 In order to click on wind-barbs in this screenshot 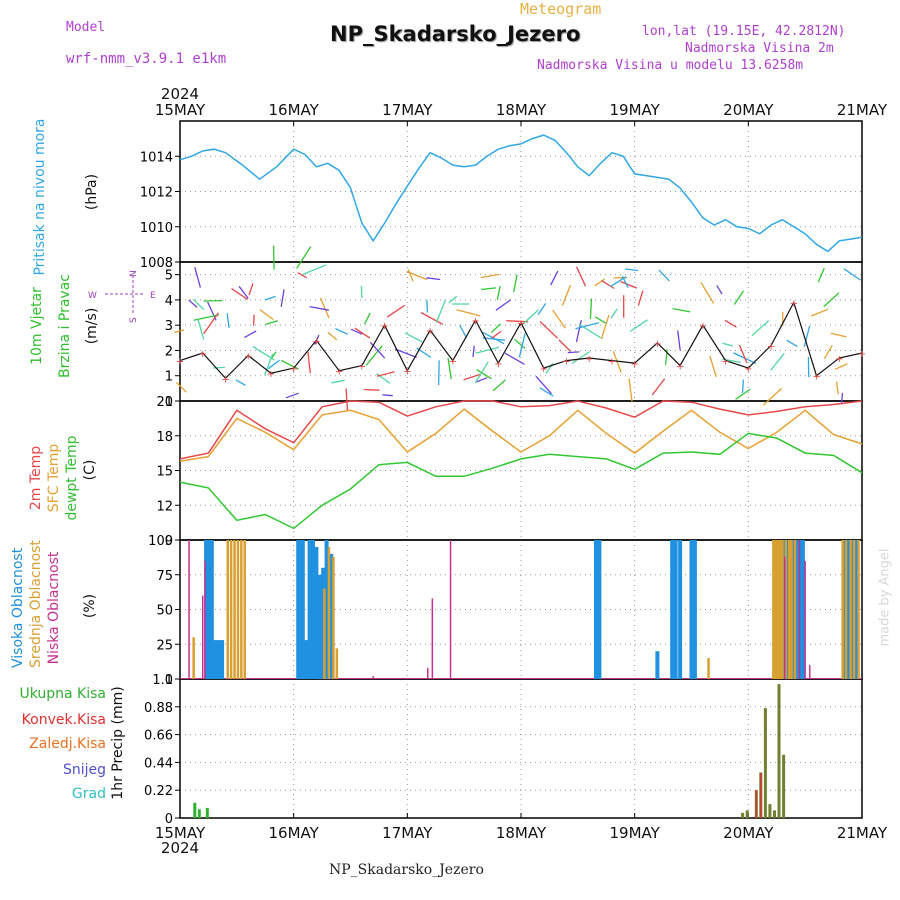, I will do `click(517, 328)`.